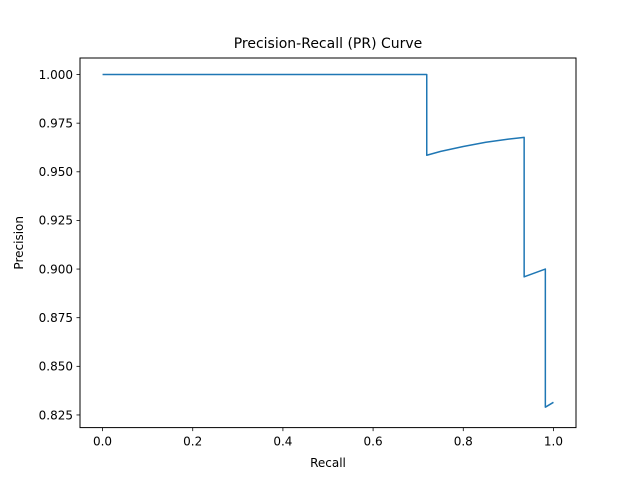  I want to click on x-tick-label: 0.8, so click(463, 442).